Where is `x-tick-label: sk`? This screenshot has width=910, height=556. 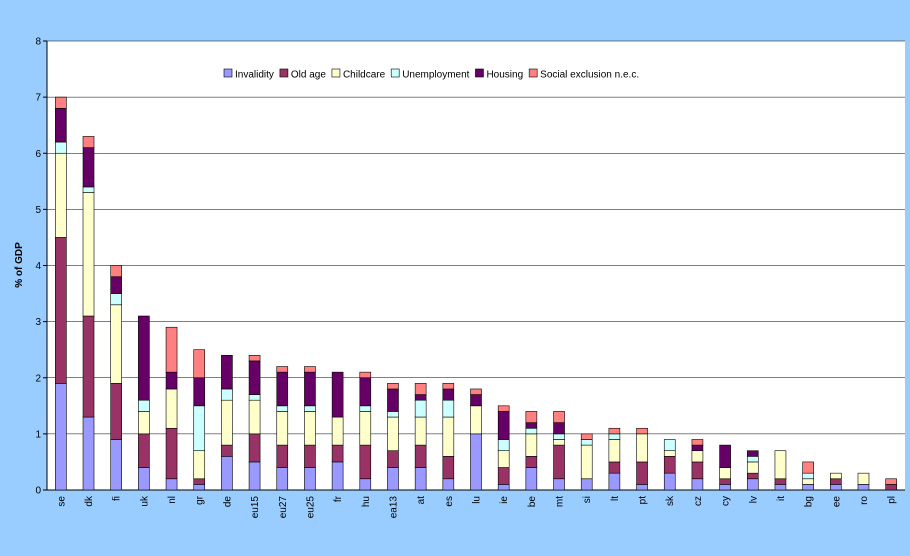
x-tick-label: sk is located at coordinates (670, 500).